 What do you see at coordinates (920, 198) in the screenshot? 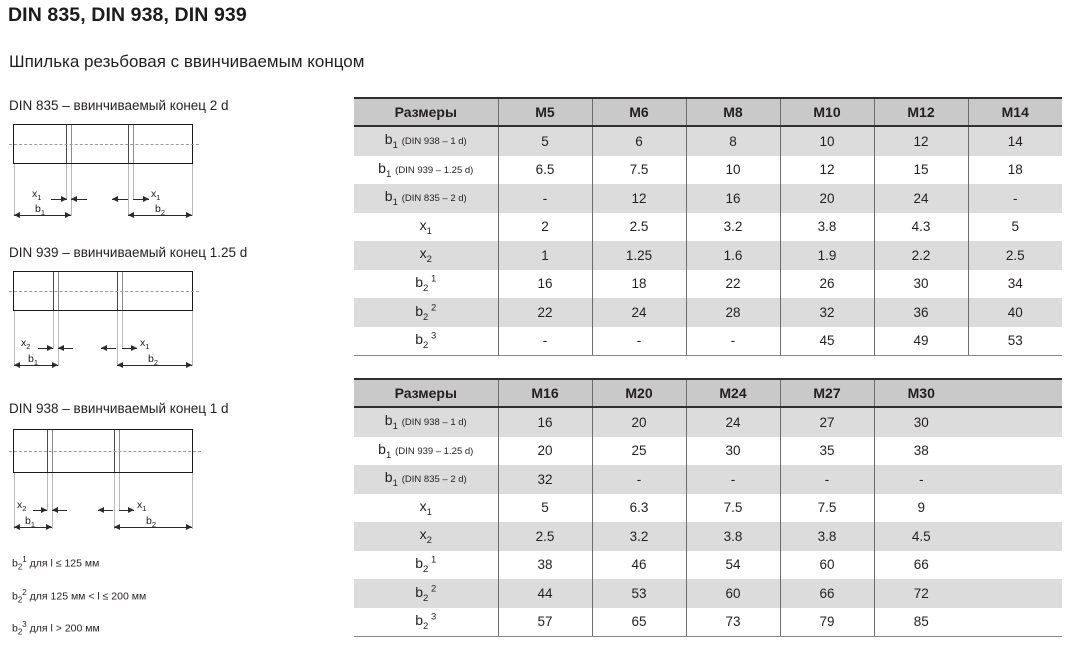
I see `data-cell: 24` at bounding box center [920, 198].